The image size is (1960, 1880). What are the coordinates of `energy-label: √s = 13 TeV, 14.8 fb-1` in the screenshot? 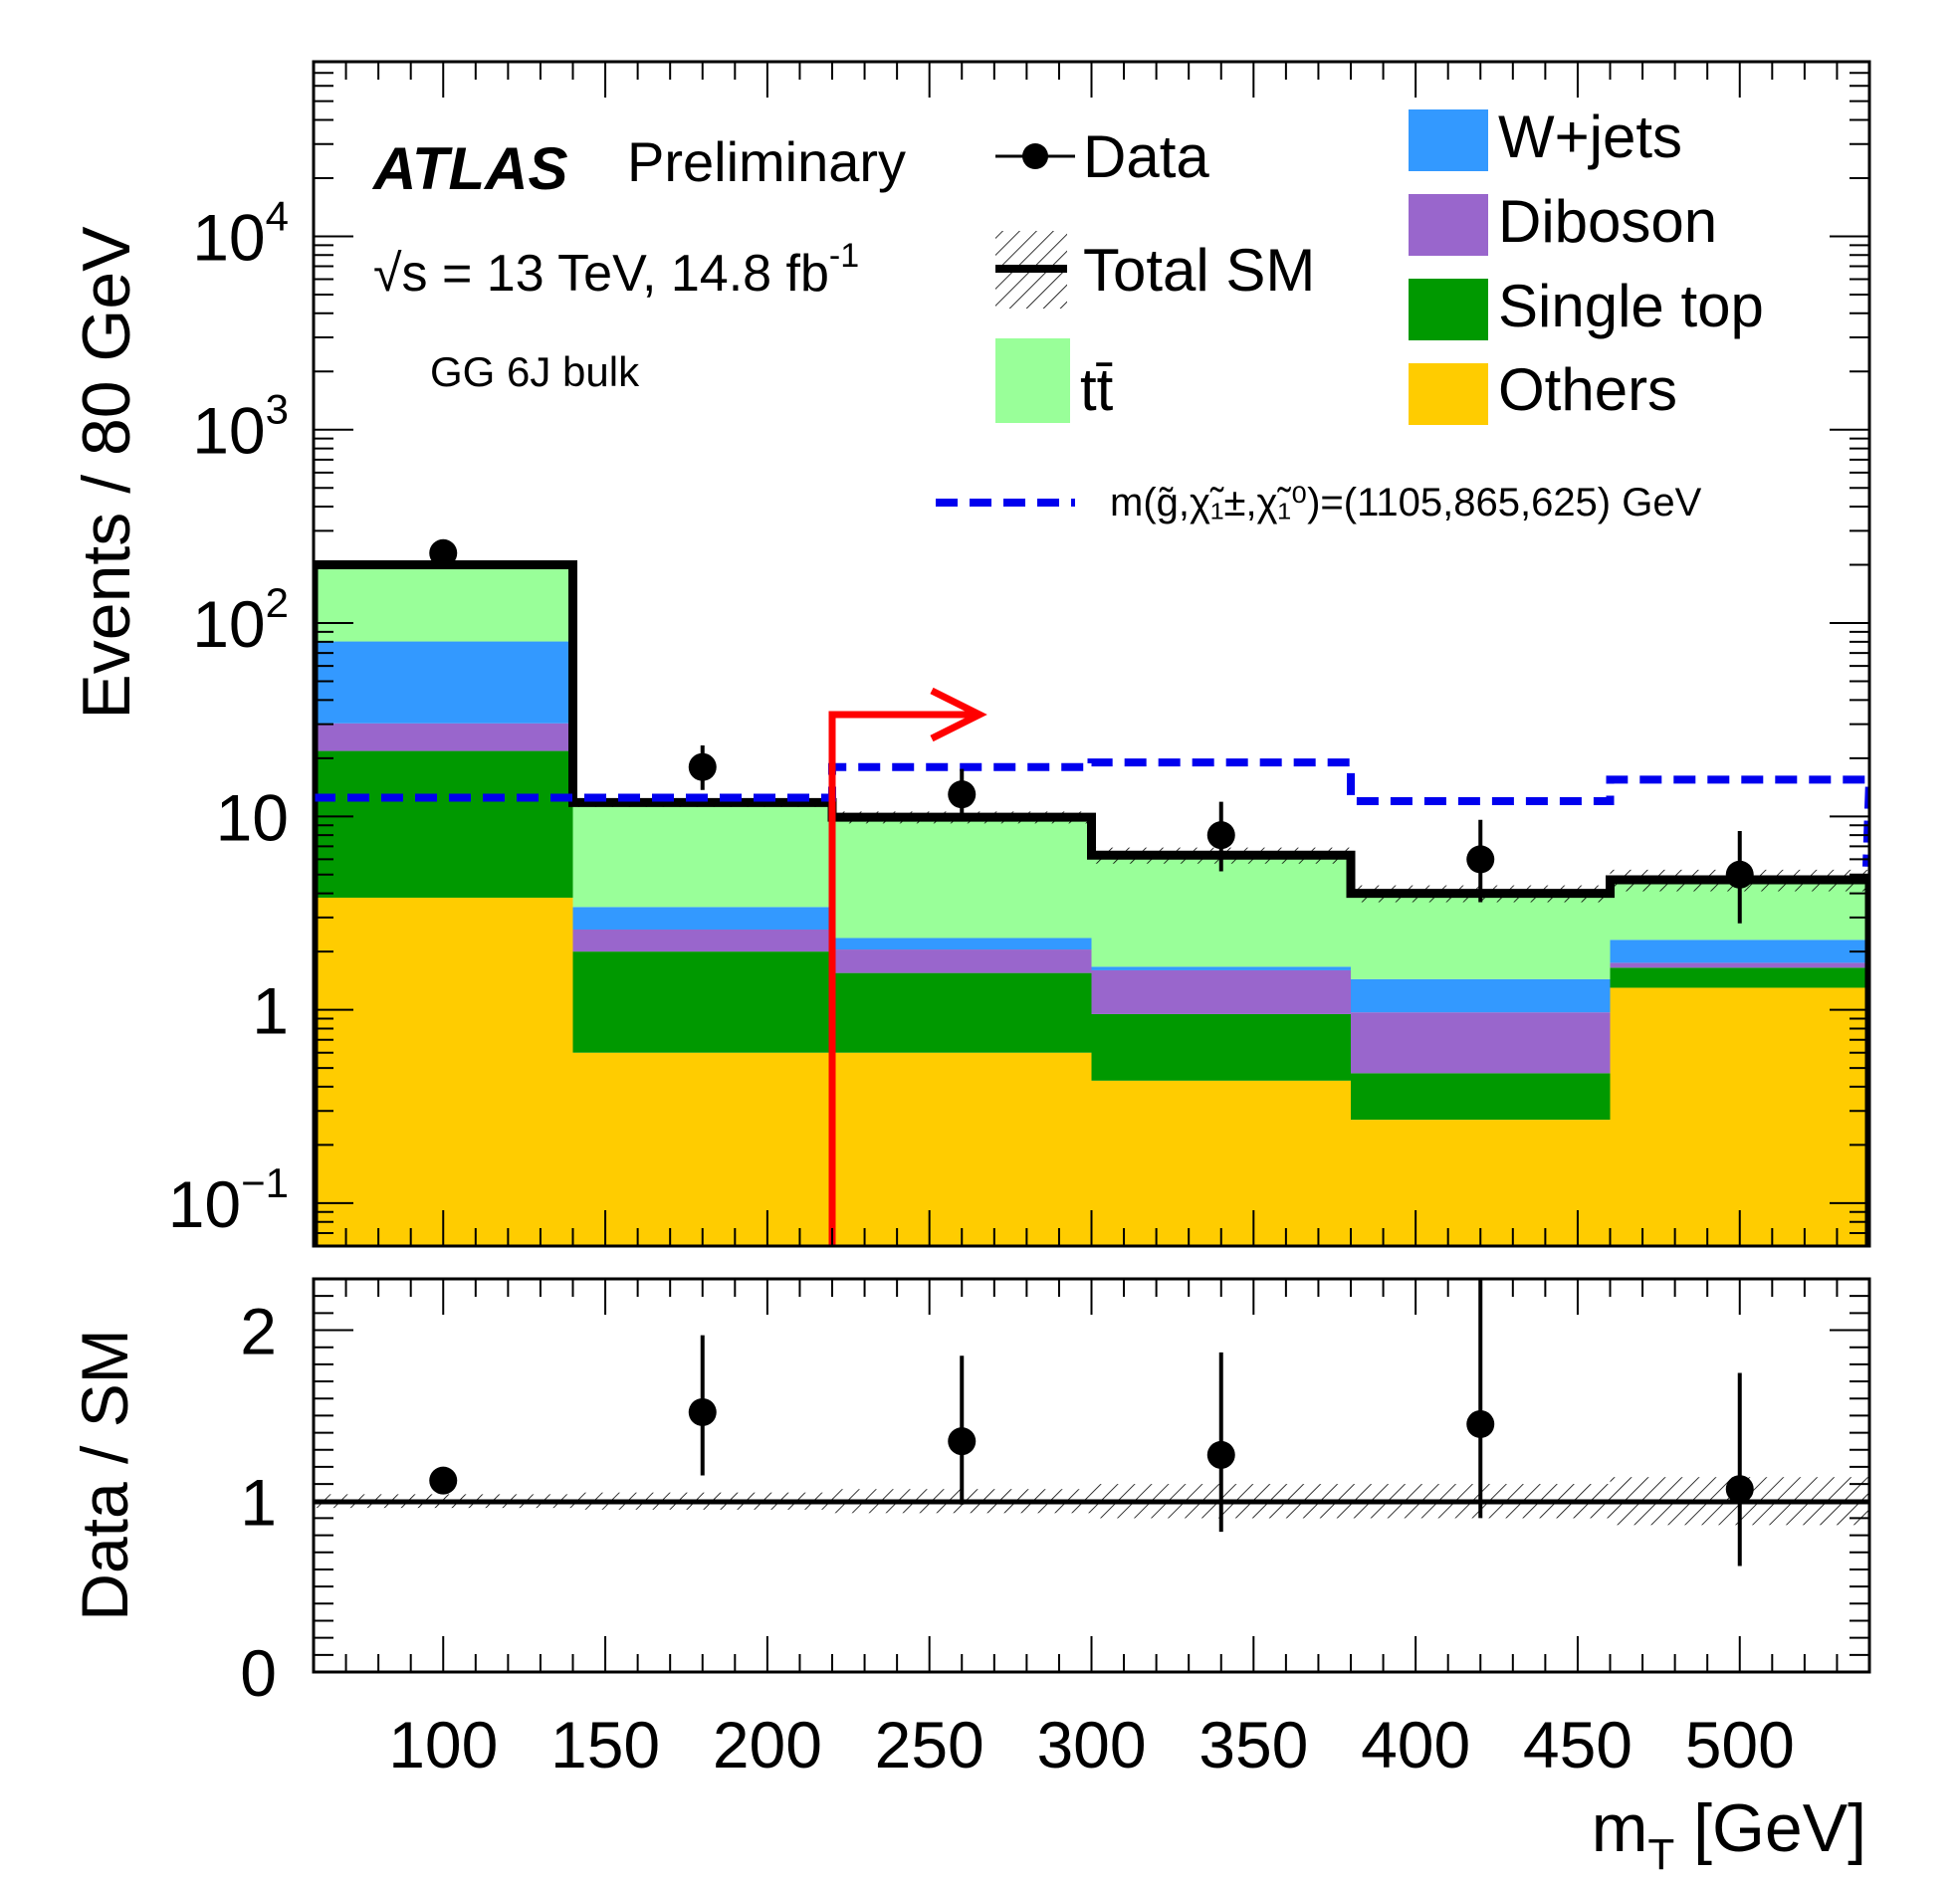 It's located at (616, 270).